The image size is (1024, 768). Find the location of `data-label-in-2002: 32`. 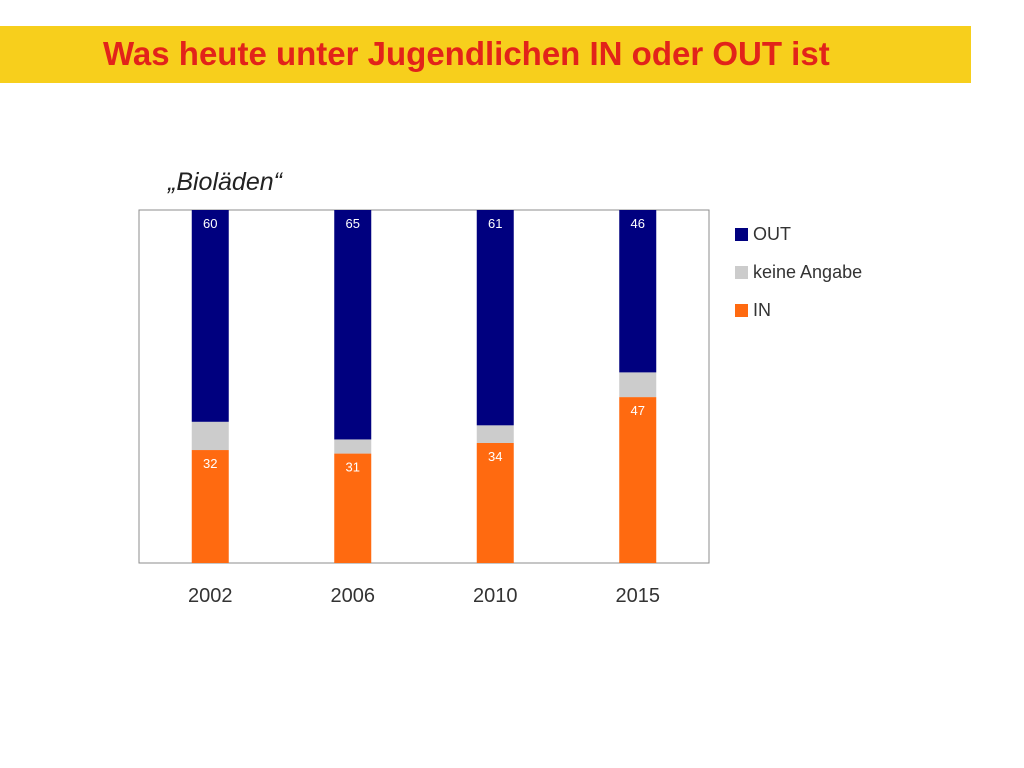

data-label-in-2002: 32 is located at coordinates (210, 463).